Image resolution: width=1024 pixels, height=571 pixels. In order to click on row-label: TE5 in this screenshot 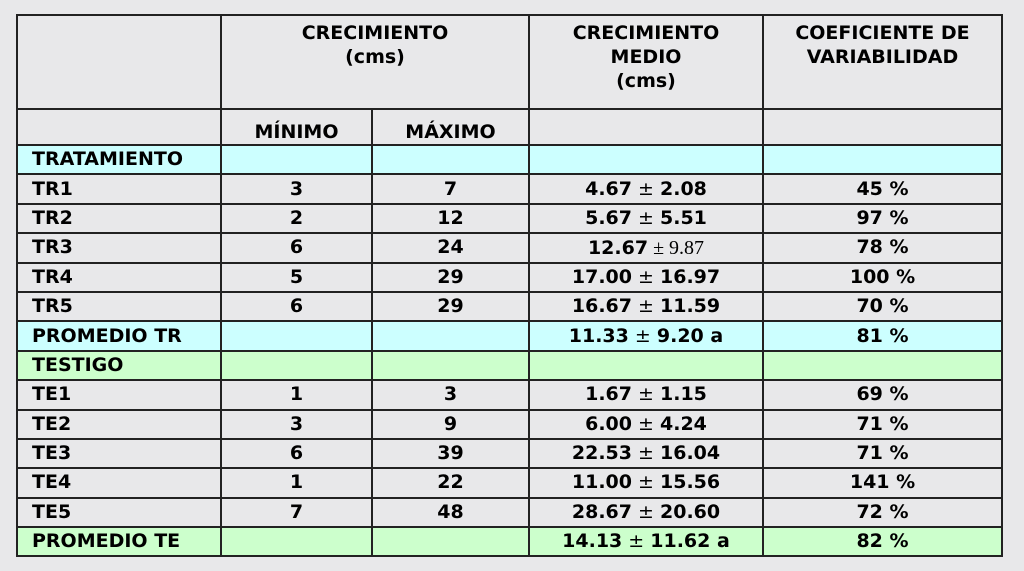, I will do `click(119, 512)`.